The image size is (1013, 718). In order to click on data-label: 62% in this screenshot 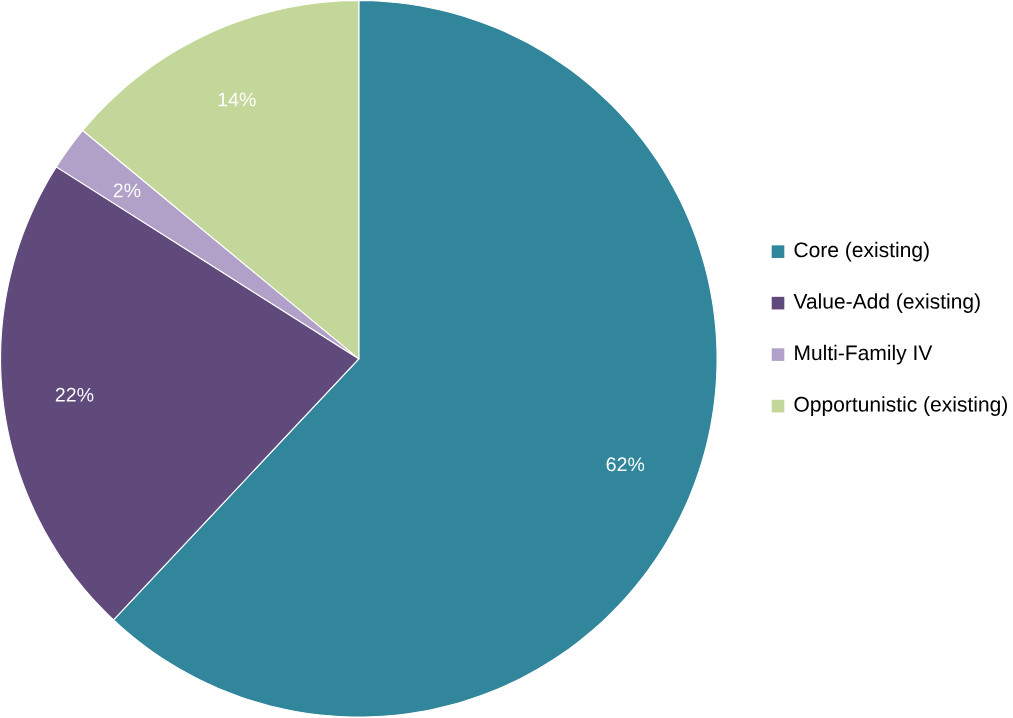, I will do `click(625, 464)`.